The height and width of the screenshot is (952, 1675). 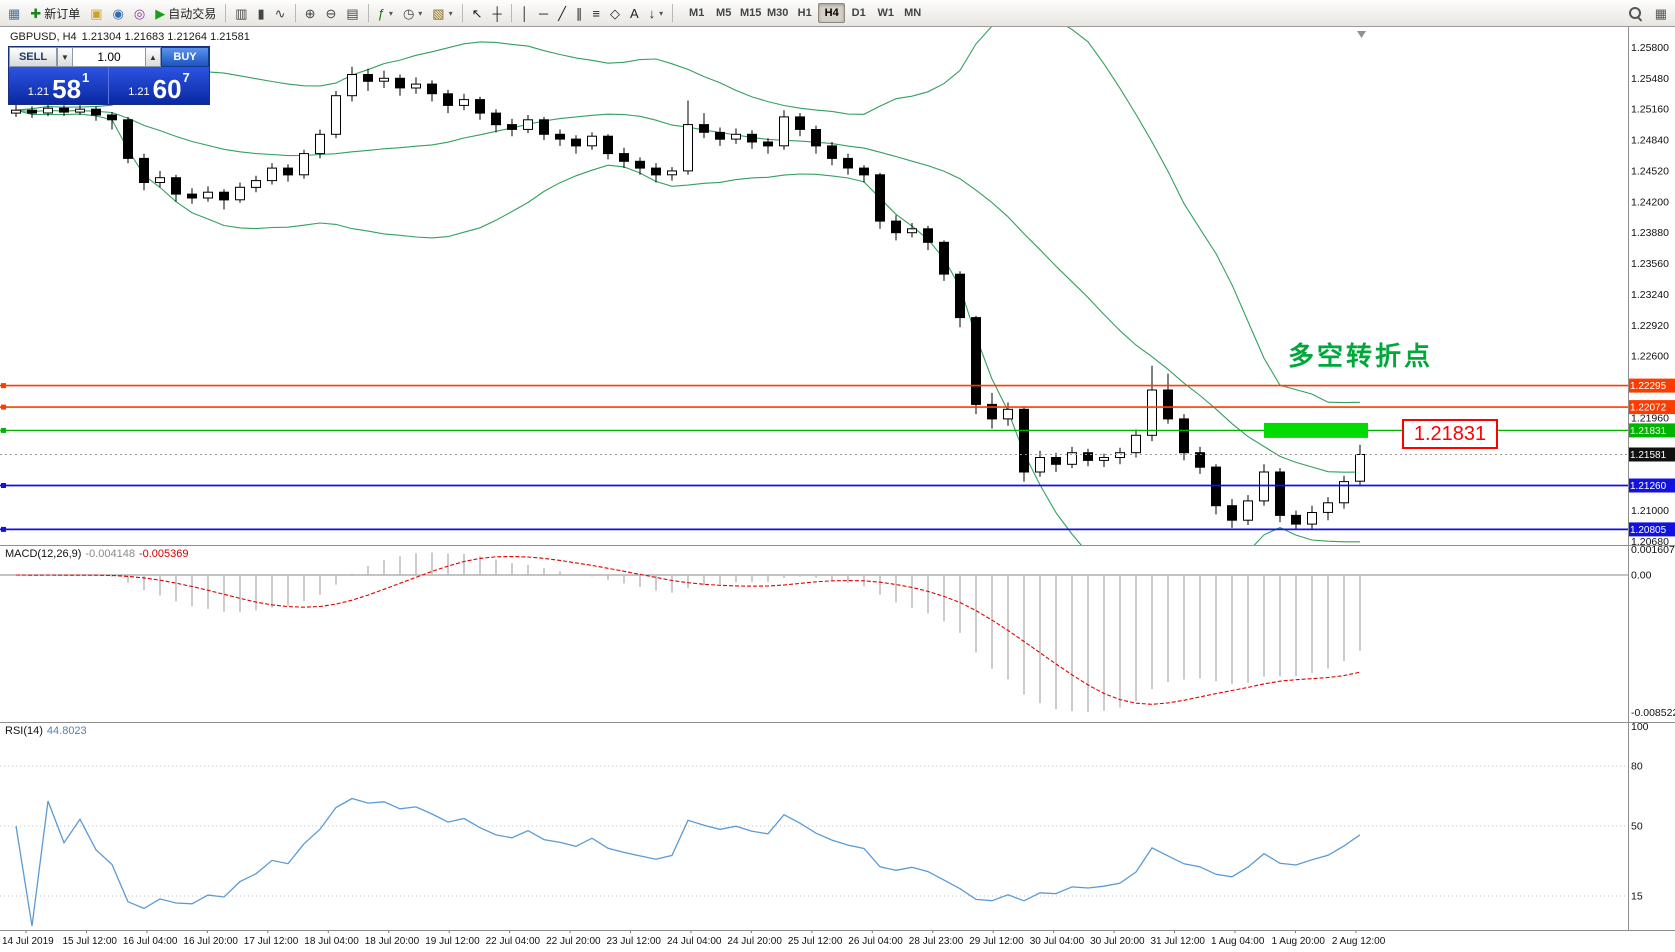 What do you see at coordinates (562, 13) in the screenshot?
I see `trendline-icon-button: ╱` at bounding box center [562, 13].